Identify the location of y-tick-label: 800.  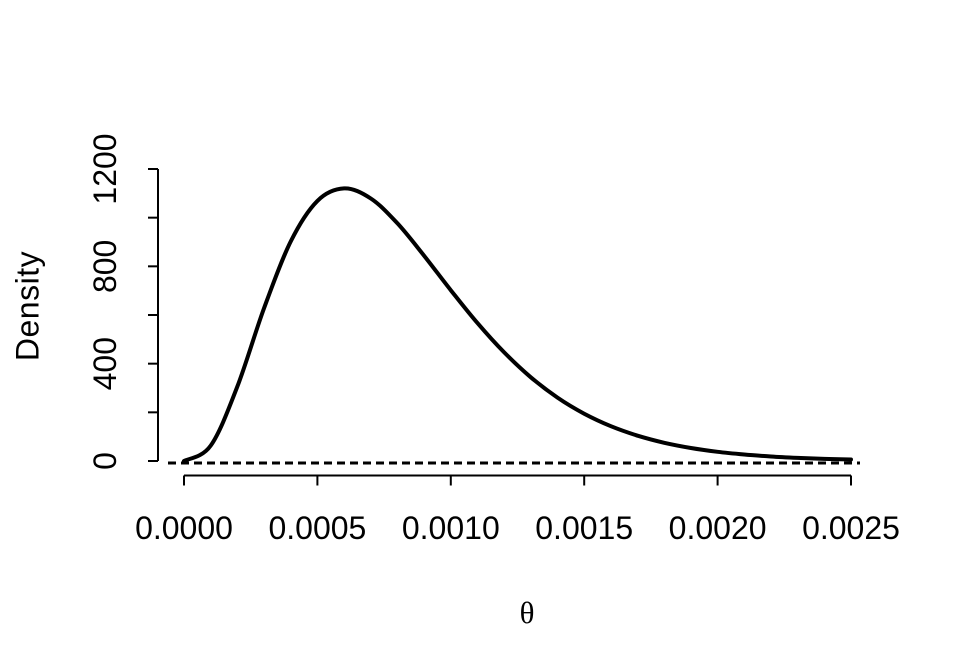
(105, 266).